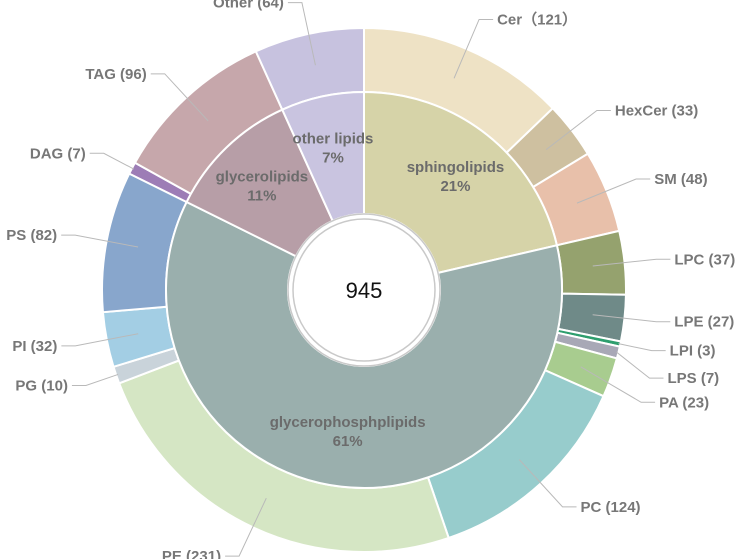  What do you see at coordinates (261, 195) in the screenshot?
I see `inner-percent-glycerolipids: 11%` at bounding box center [261, 195].